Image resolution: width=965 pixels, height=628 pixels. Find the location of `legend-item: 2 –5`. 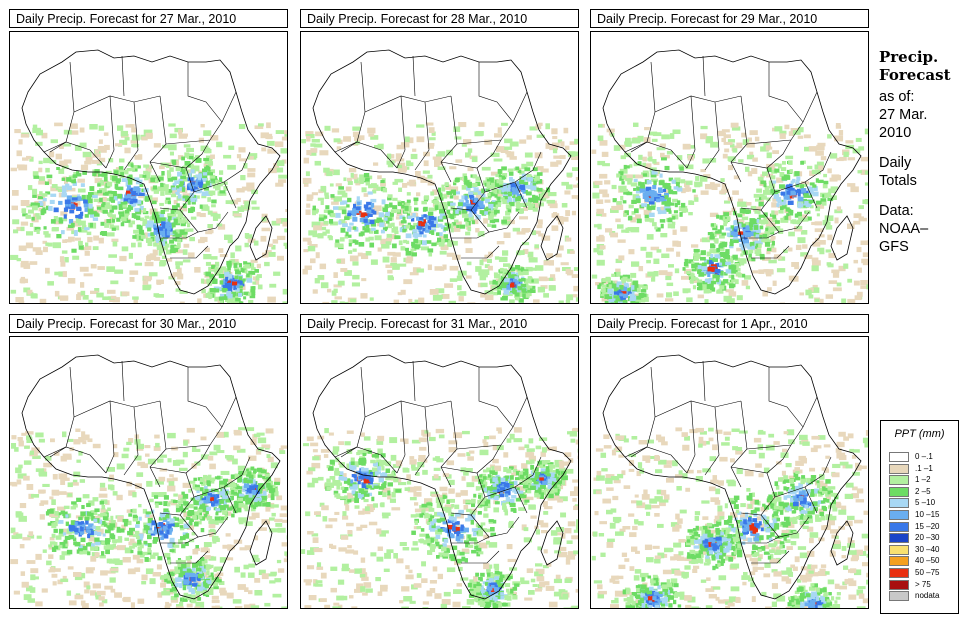

legend-item: 2 –5 is located at coordinates (924, 492).